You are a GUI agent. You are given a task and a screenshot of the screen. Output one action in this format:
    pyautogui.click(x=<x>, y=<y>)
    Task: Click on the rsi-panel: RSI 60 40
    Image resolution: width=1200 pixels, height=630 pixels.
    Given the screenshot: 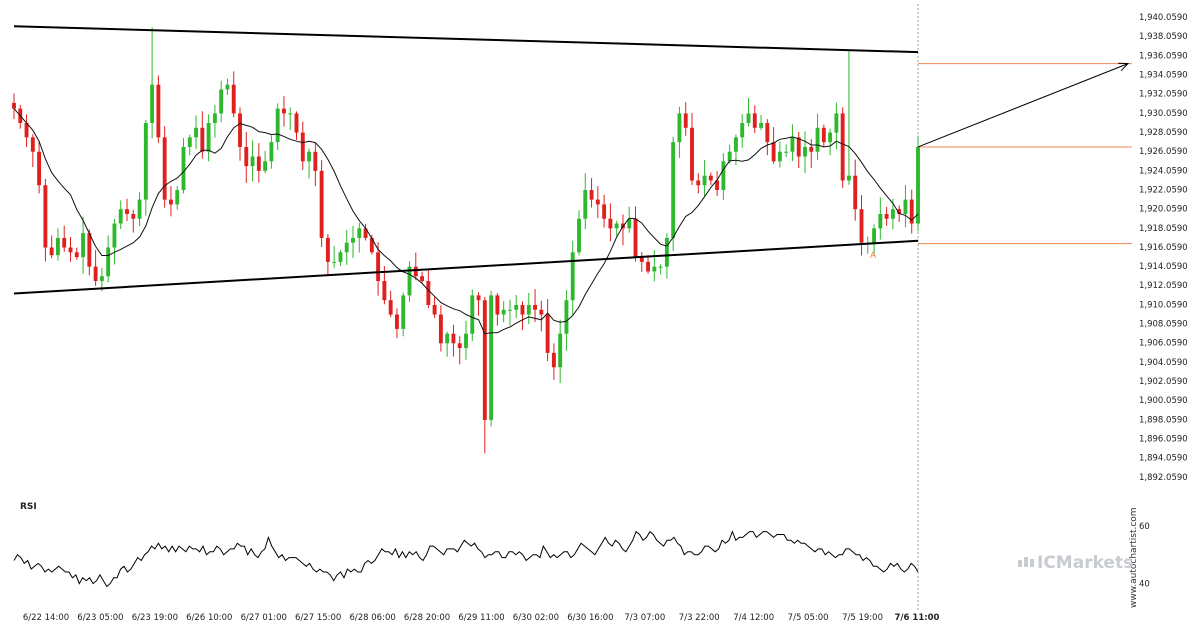 What is the action you would take?
    pyautogui.click(x=581, y=546)
    